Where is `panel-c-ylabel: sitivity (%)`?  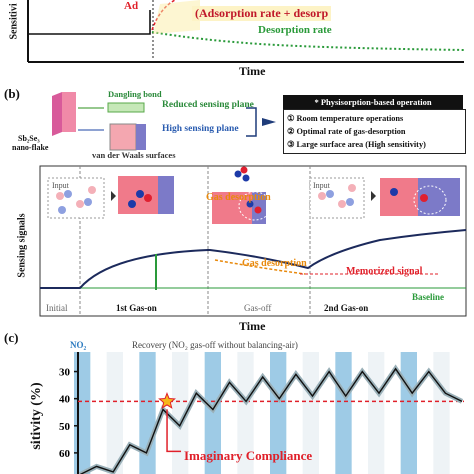 panel-c-ylabel: sitivity (%) is located at coordinates (36, 416).